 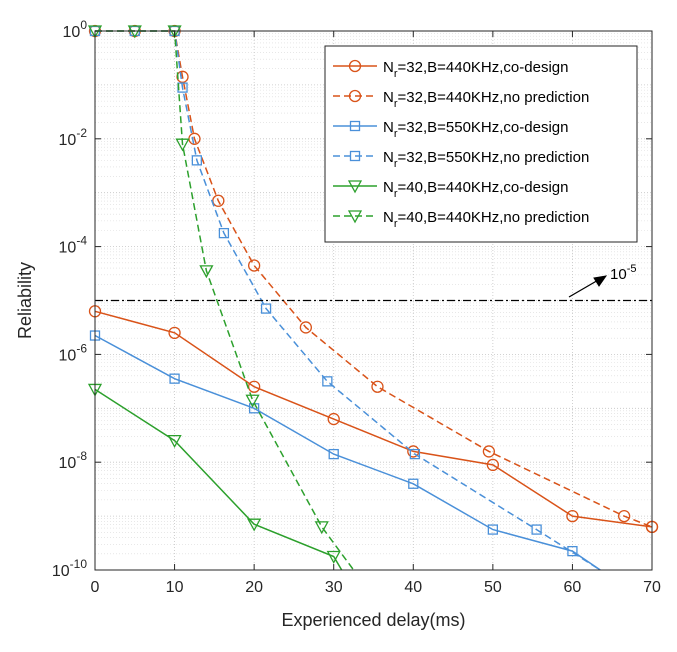 I want to click on y-tick-label: 10⁻¹⁰, so click(x=69, y=568).